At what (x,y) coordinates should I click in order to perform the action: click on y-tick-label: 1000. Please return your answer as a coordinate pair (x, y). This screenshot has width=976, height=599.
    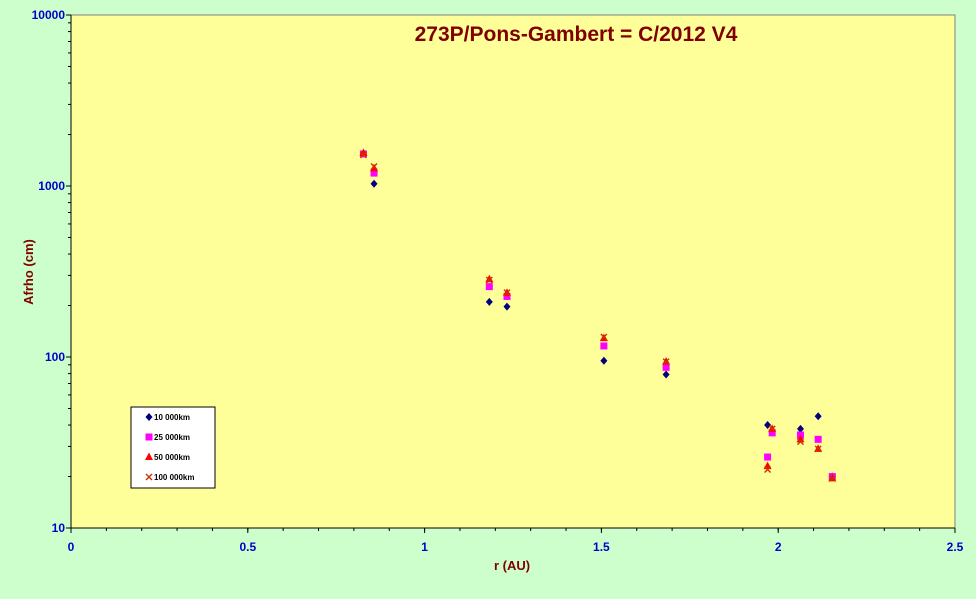
    Looking at the image, I should click on (51, 186).